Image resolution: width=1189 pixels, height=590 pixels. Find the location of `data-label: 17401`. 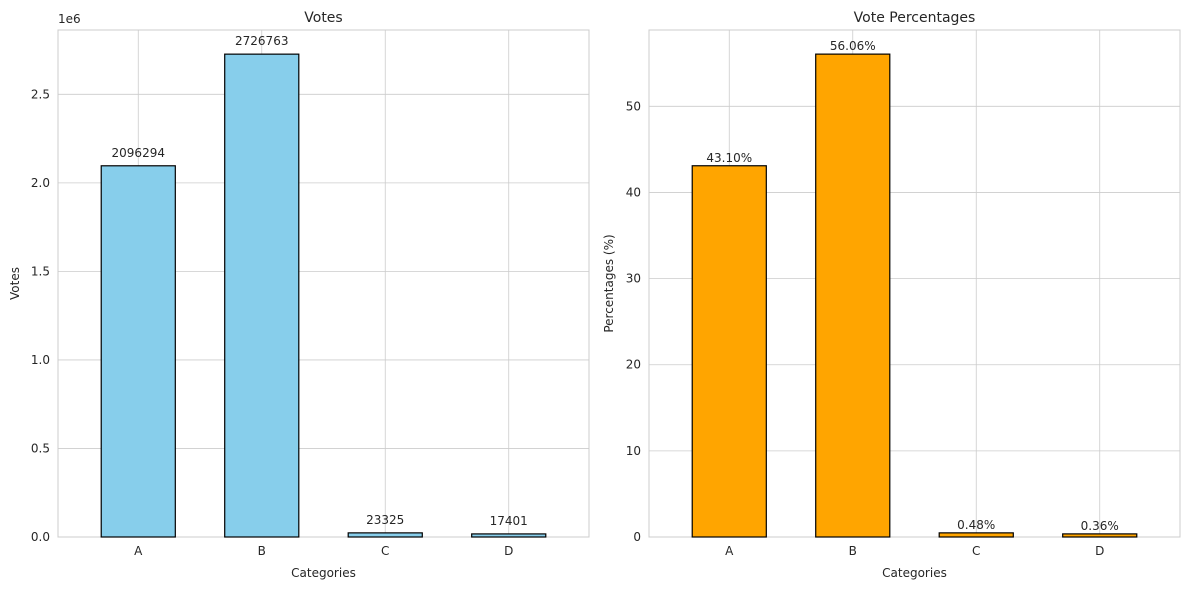

data-label: 17401 is located at coordinates (509, 521).